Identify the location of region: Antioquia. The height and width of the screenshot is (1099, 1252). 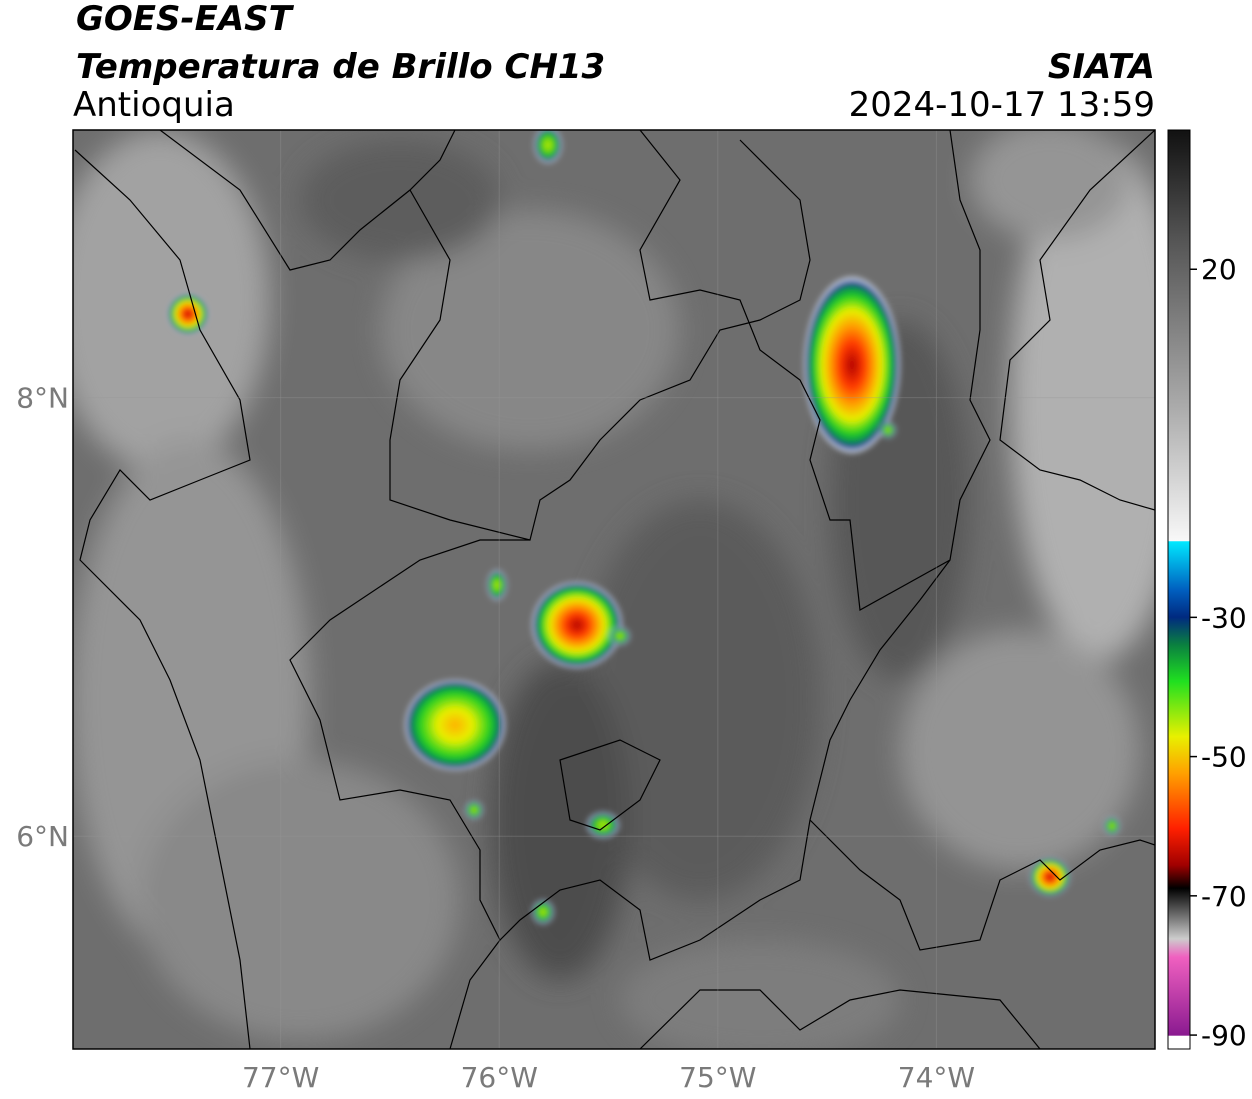
(154, 105).